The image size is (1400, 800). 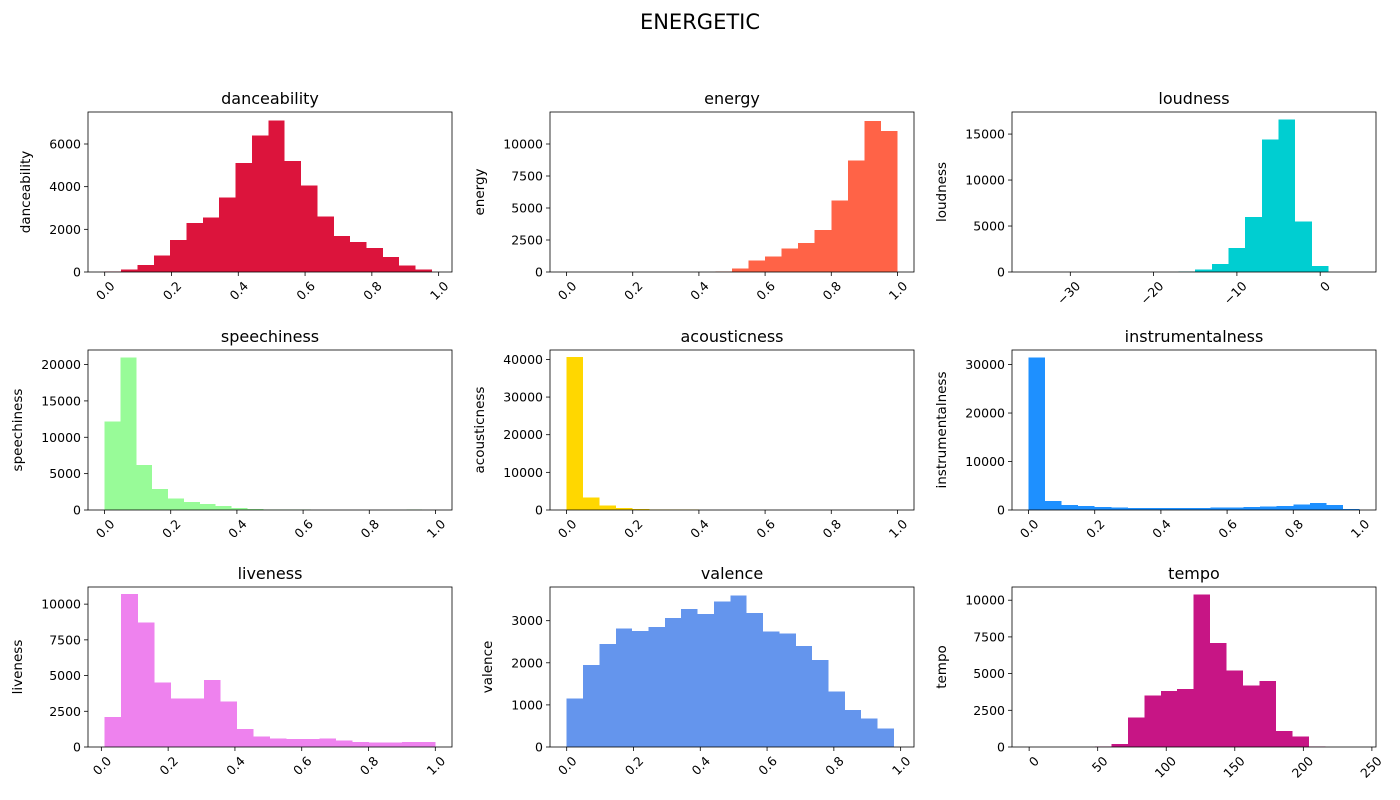 I want to click on subplot-title: tempo, so click(x=1194, y=573).